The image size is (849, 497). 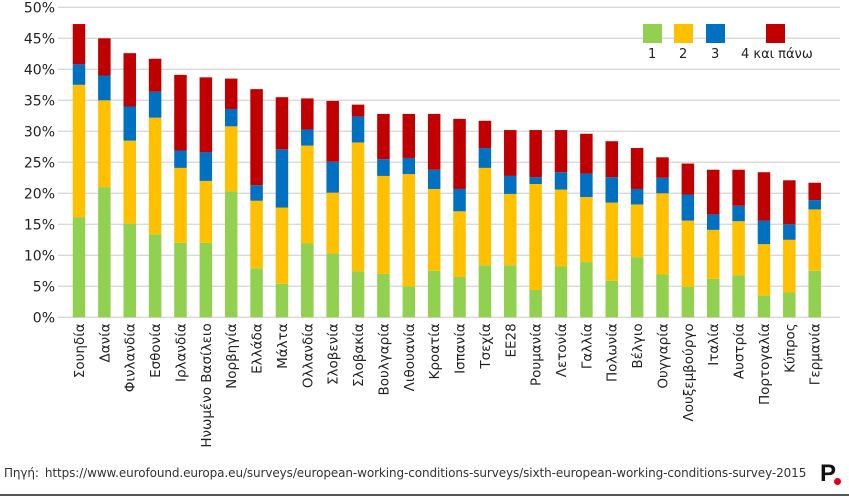 I want to click on y-tick-label: 50%, so click(x=39, y=8).